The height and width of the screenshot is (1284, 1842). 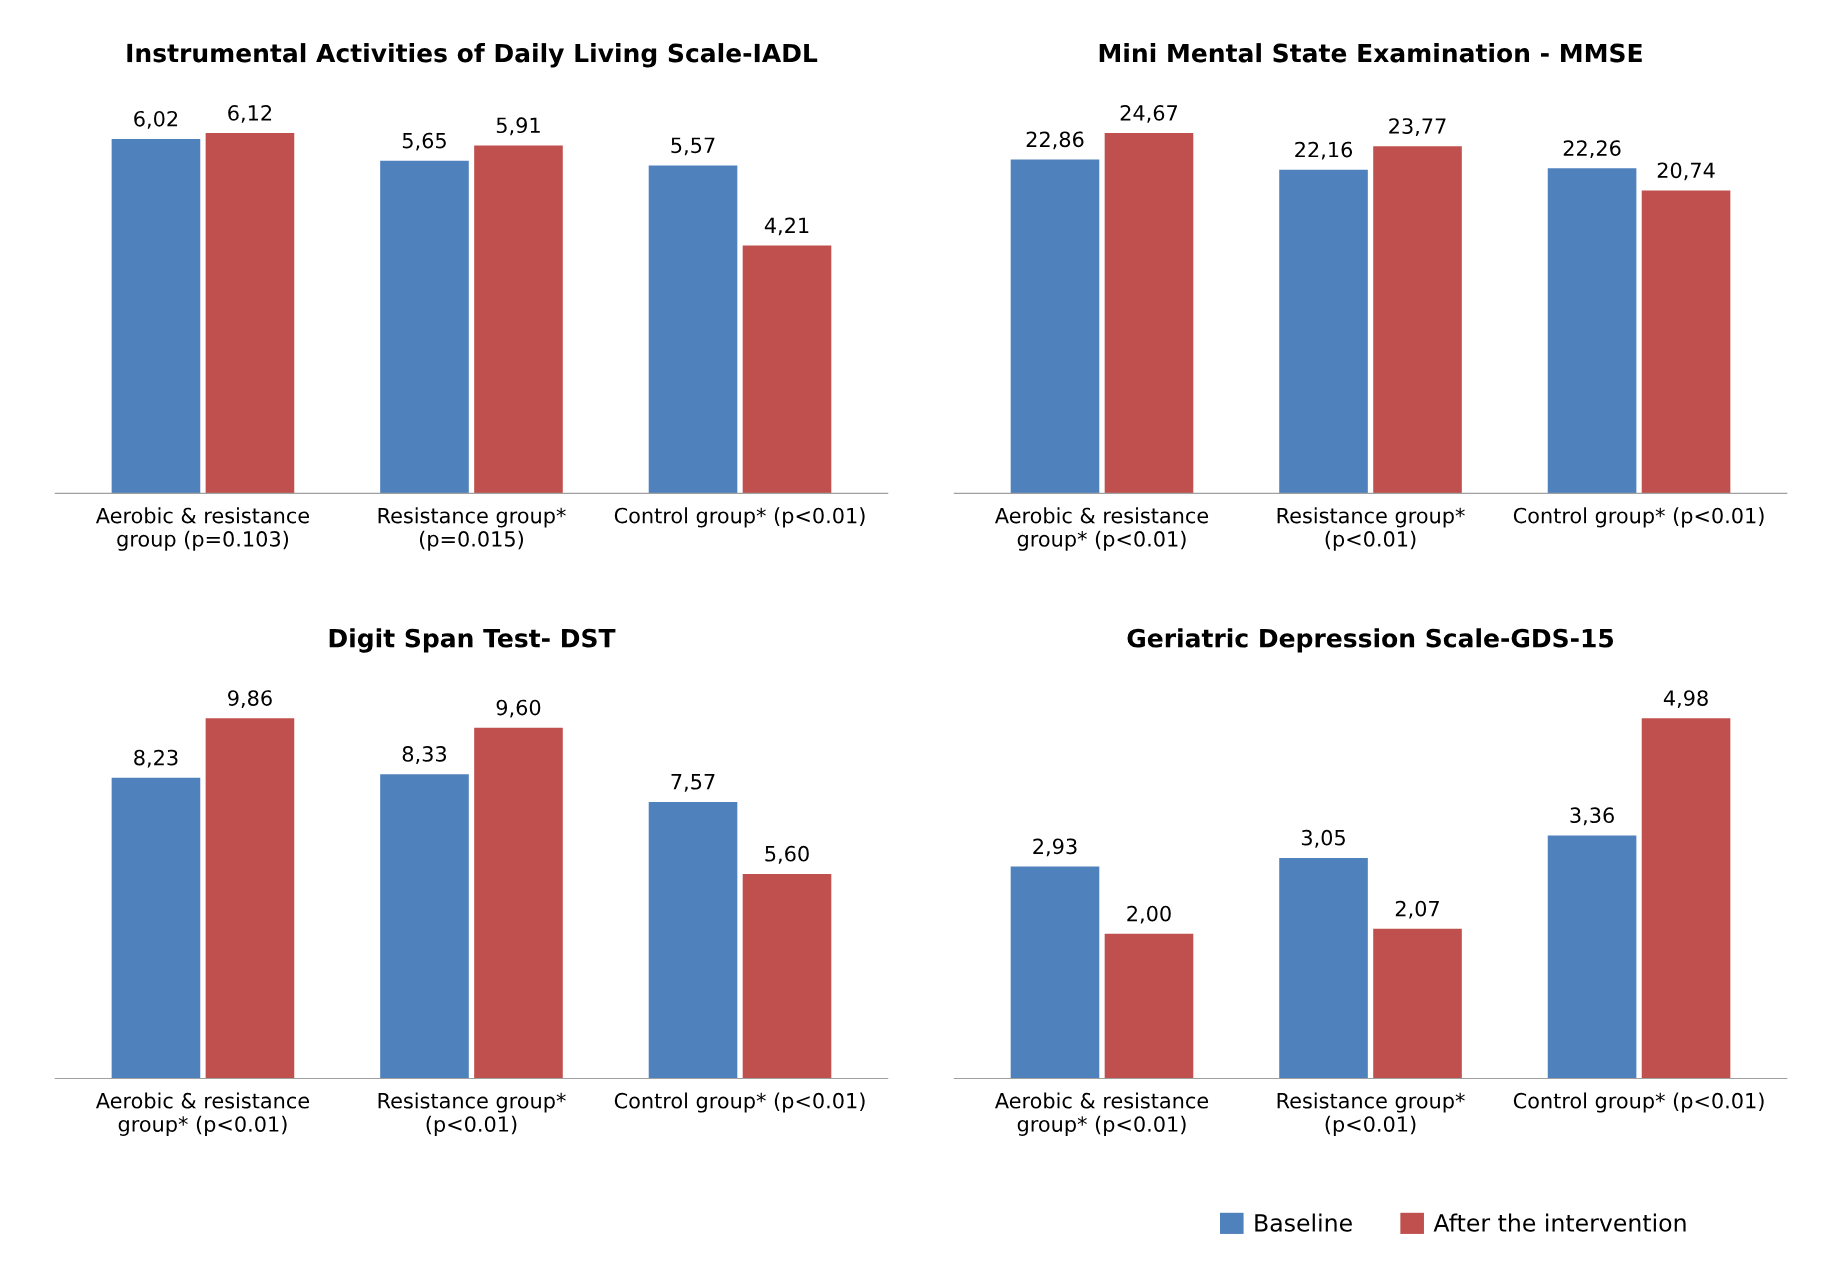 I want to click on x-tick-label: Resistance group* (p=0.015), so click(x=472, y=529).